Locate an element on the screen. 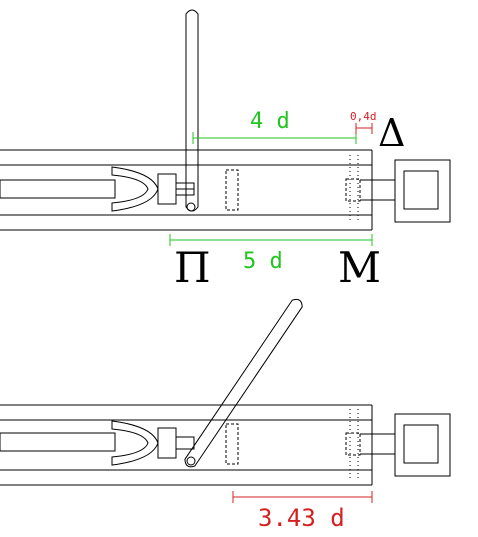 Image resolution: width=478 pixels, height=537 pixels. dim-label-4d: 4 d is located at coordinates (270, 121).